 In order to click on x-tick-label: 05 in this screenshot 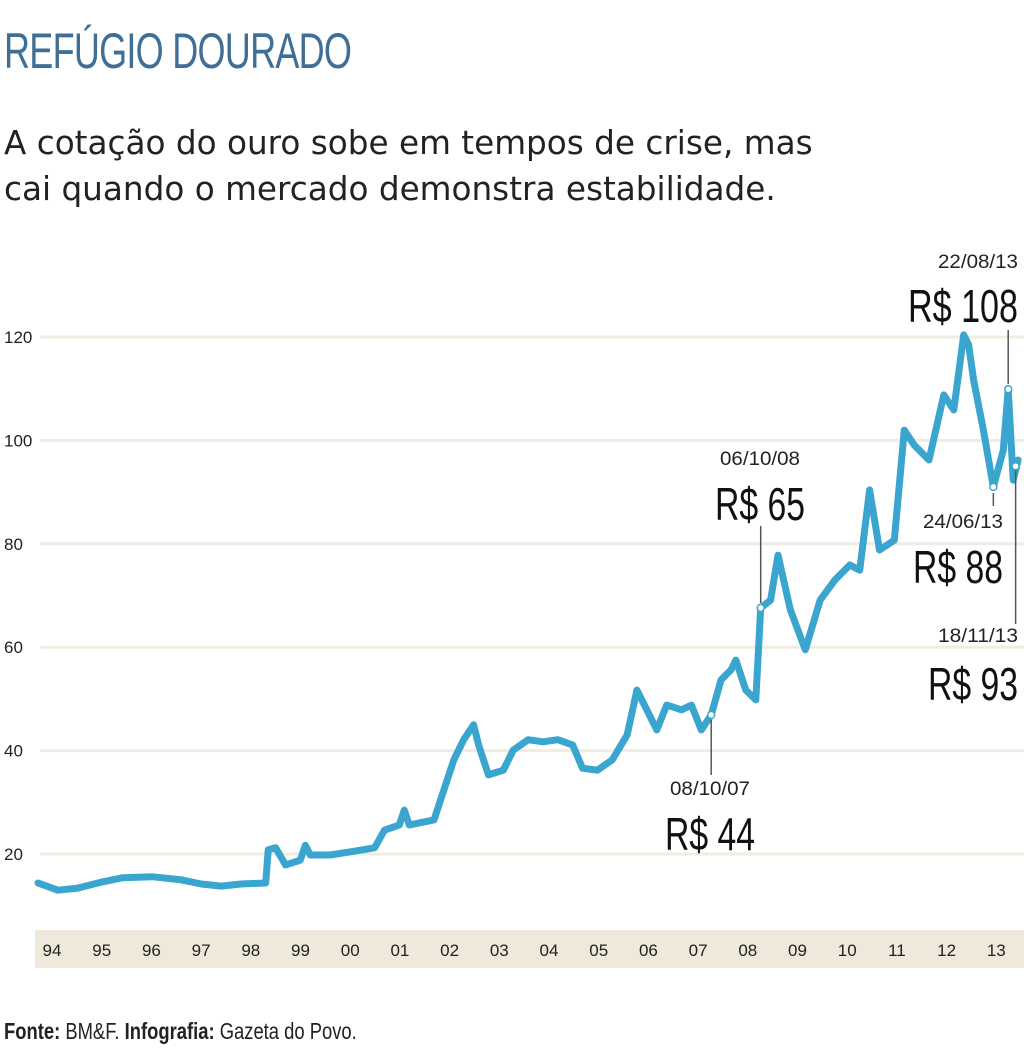, I will do `click(598, 950)`.